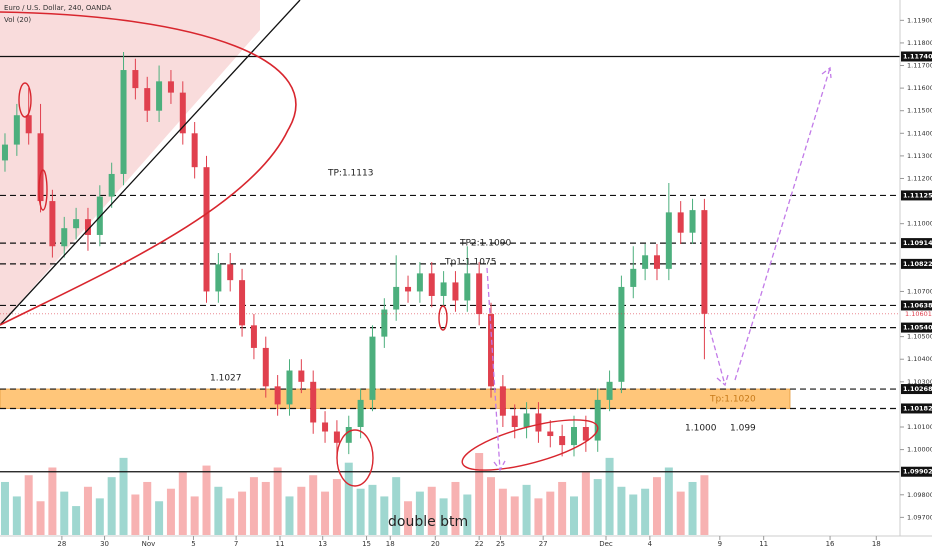 The width and height of the screenshot is (932, 550). Describe the element at coordinates (919, 178) in the screenshot. I see `y-tick-label: 1.11200` at that location.